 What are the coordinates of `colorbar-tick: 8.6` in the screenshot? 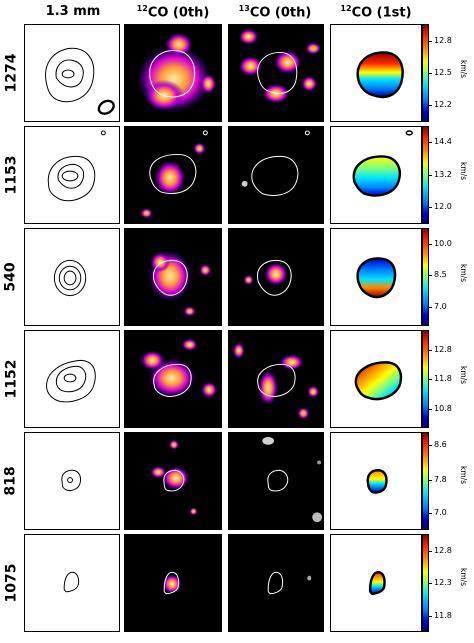 It's located at (438, 444).